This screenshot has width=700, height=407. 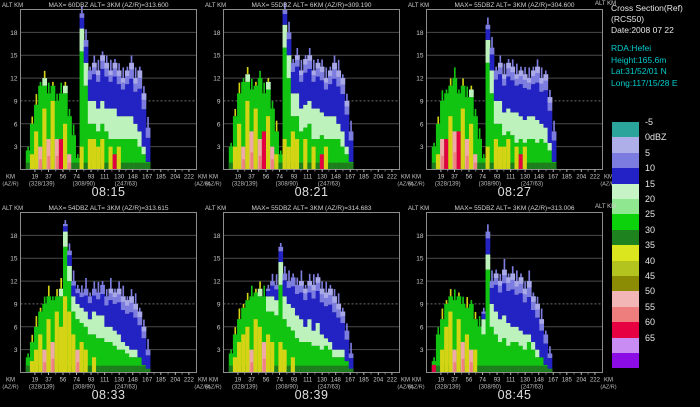 I want to click on dbz-scale-label: 60, so click(x=650, y=322).